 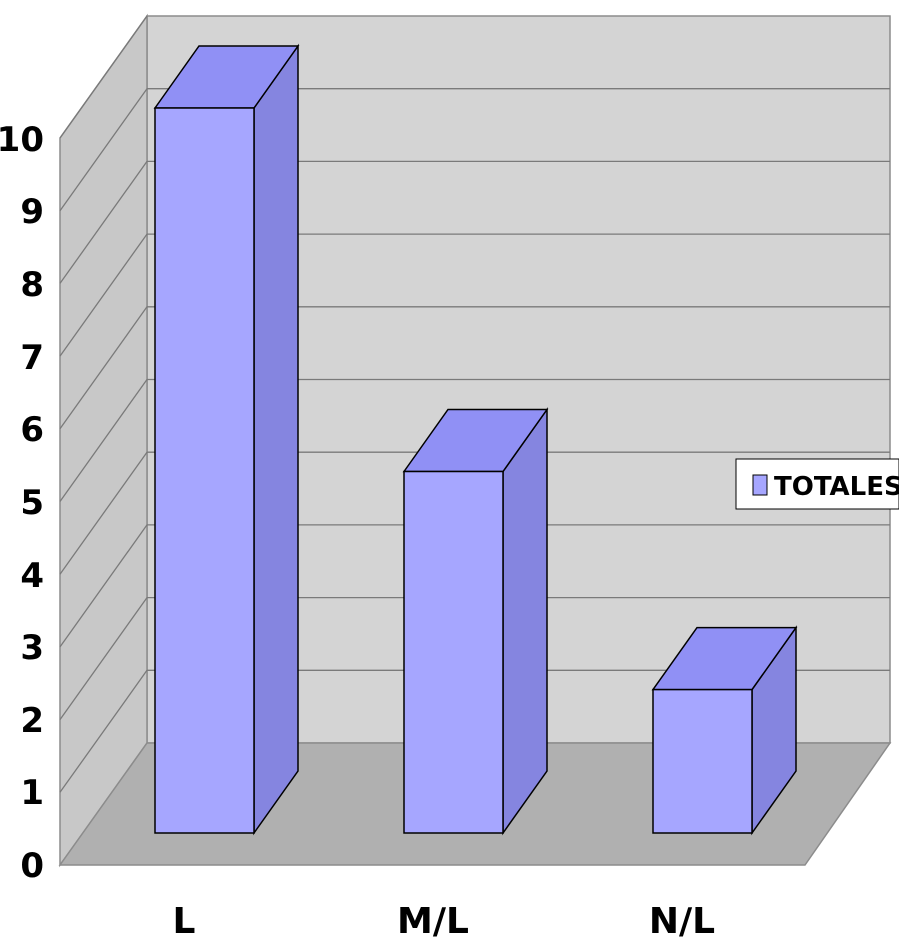 What do you see at coordinates (760, 485) in the screenshot?
I see `legend-swatch` at bounding box center [760, 485].